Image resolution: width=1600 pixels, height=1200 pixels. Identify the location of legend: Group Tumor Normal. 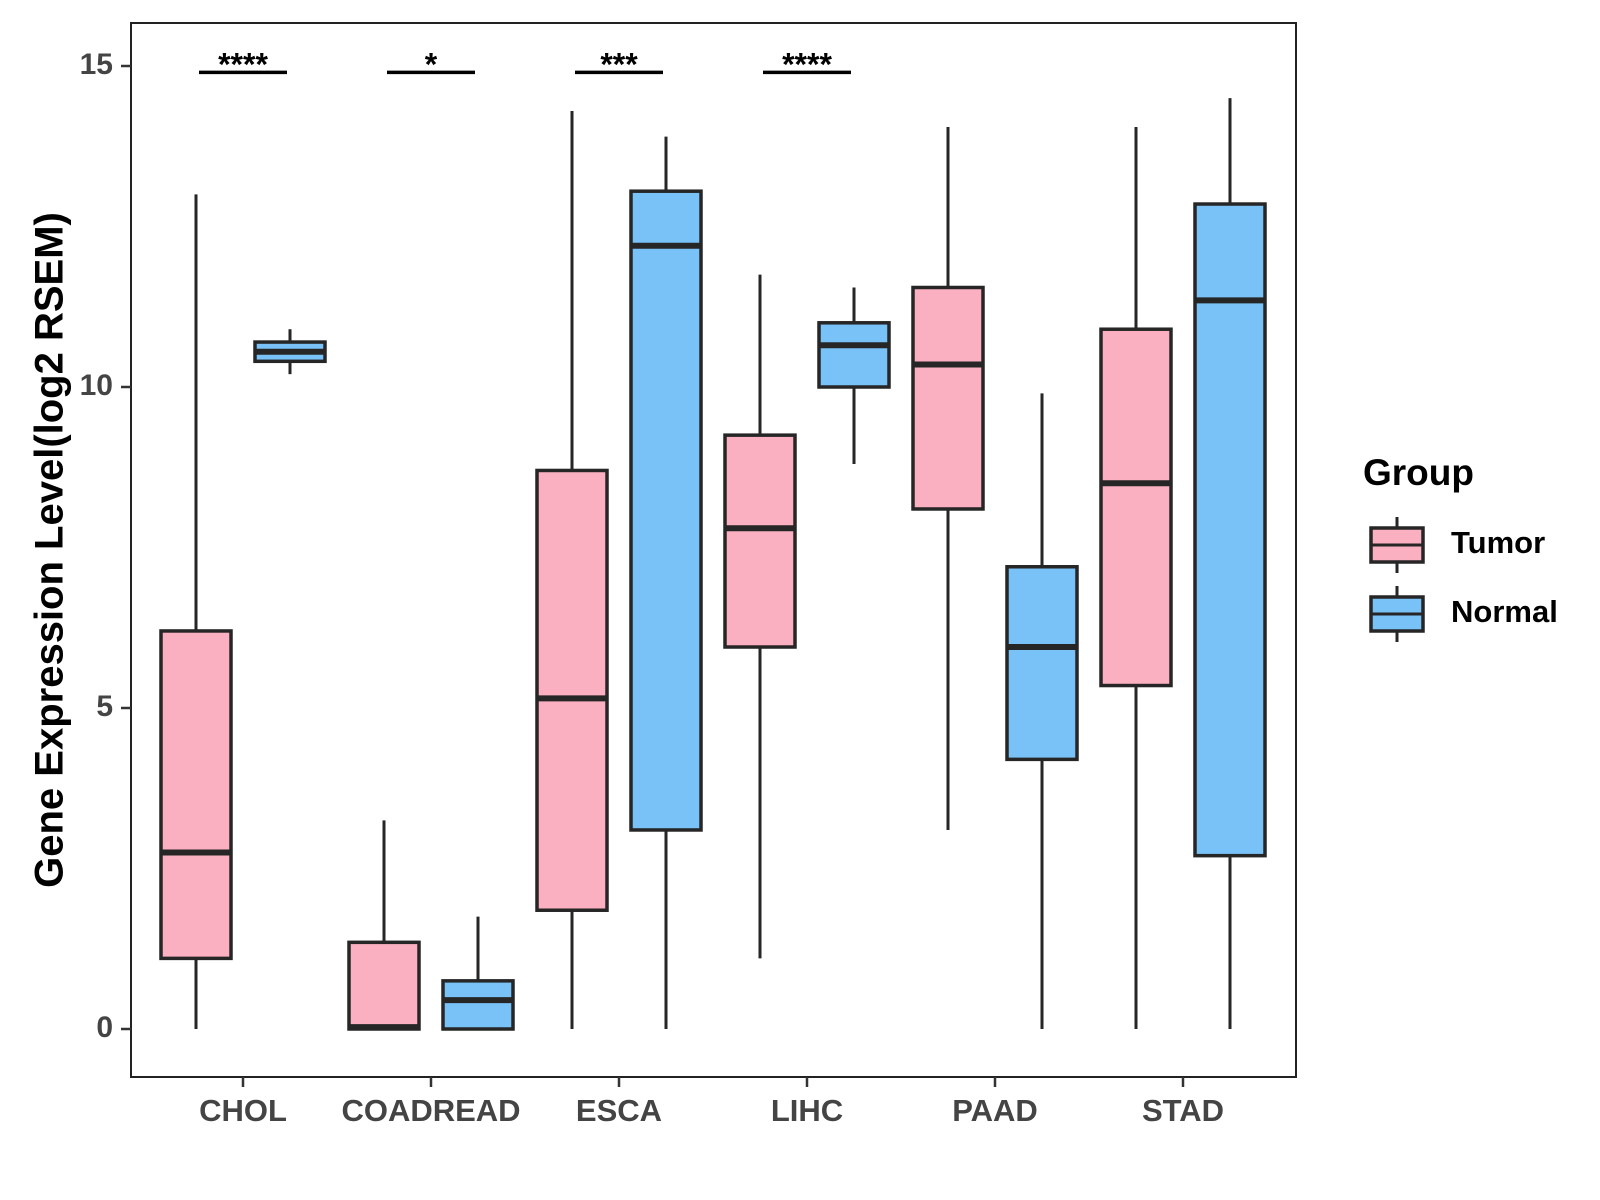
(1460, 547).